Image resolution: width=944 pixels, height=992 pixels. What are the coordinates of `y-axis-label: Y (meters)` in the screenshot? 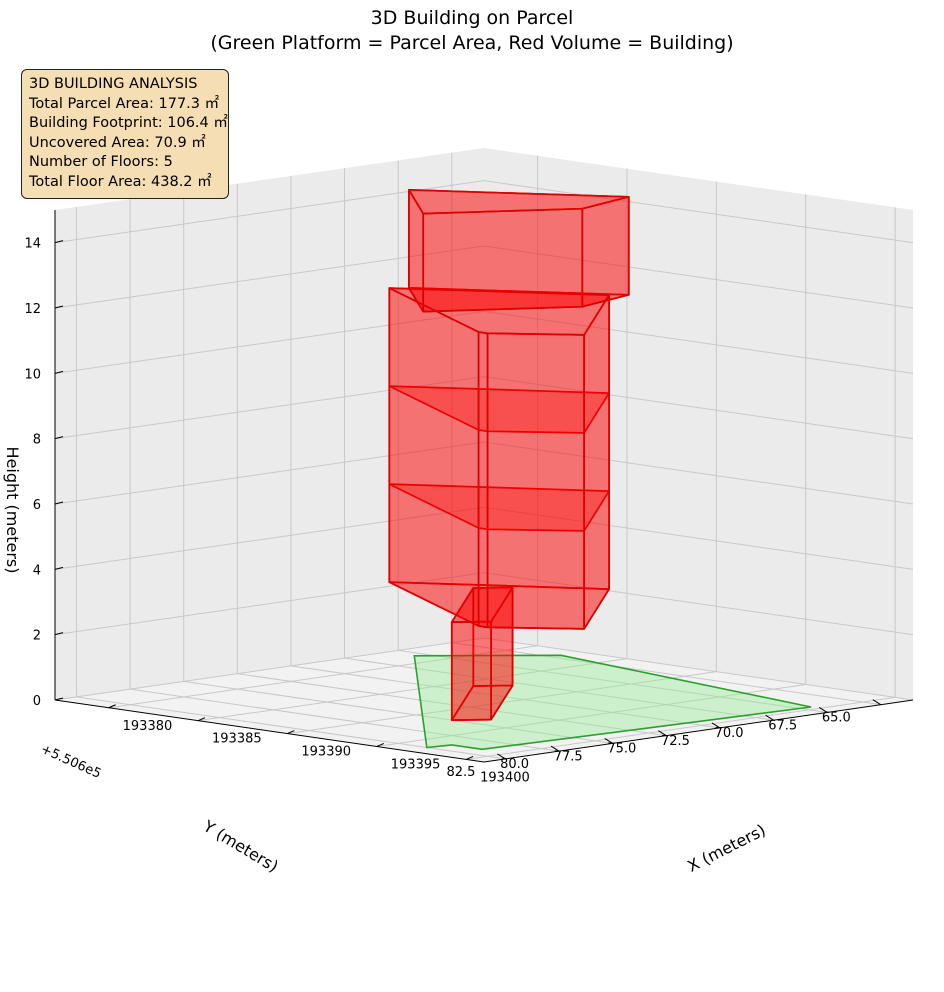 It's located at (240, 846).